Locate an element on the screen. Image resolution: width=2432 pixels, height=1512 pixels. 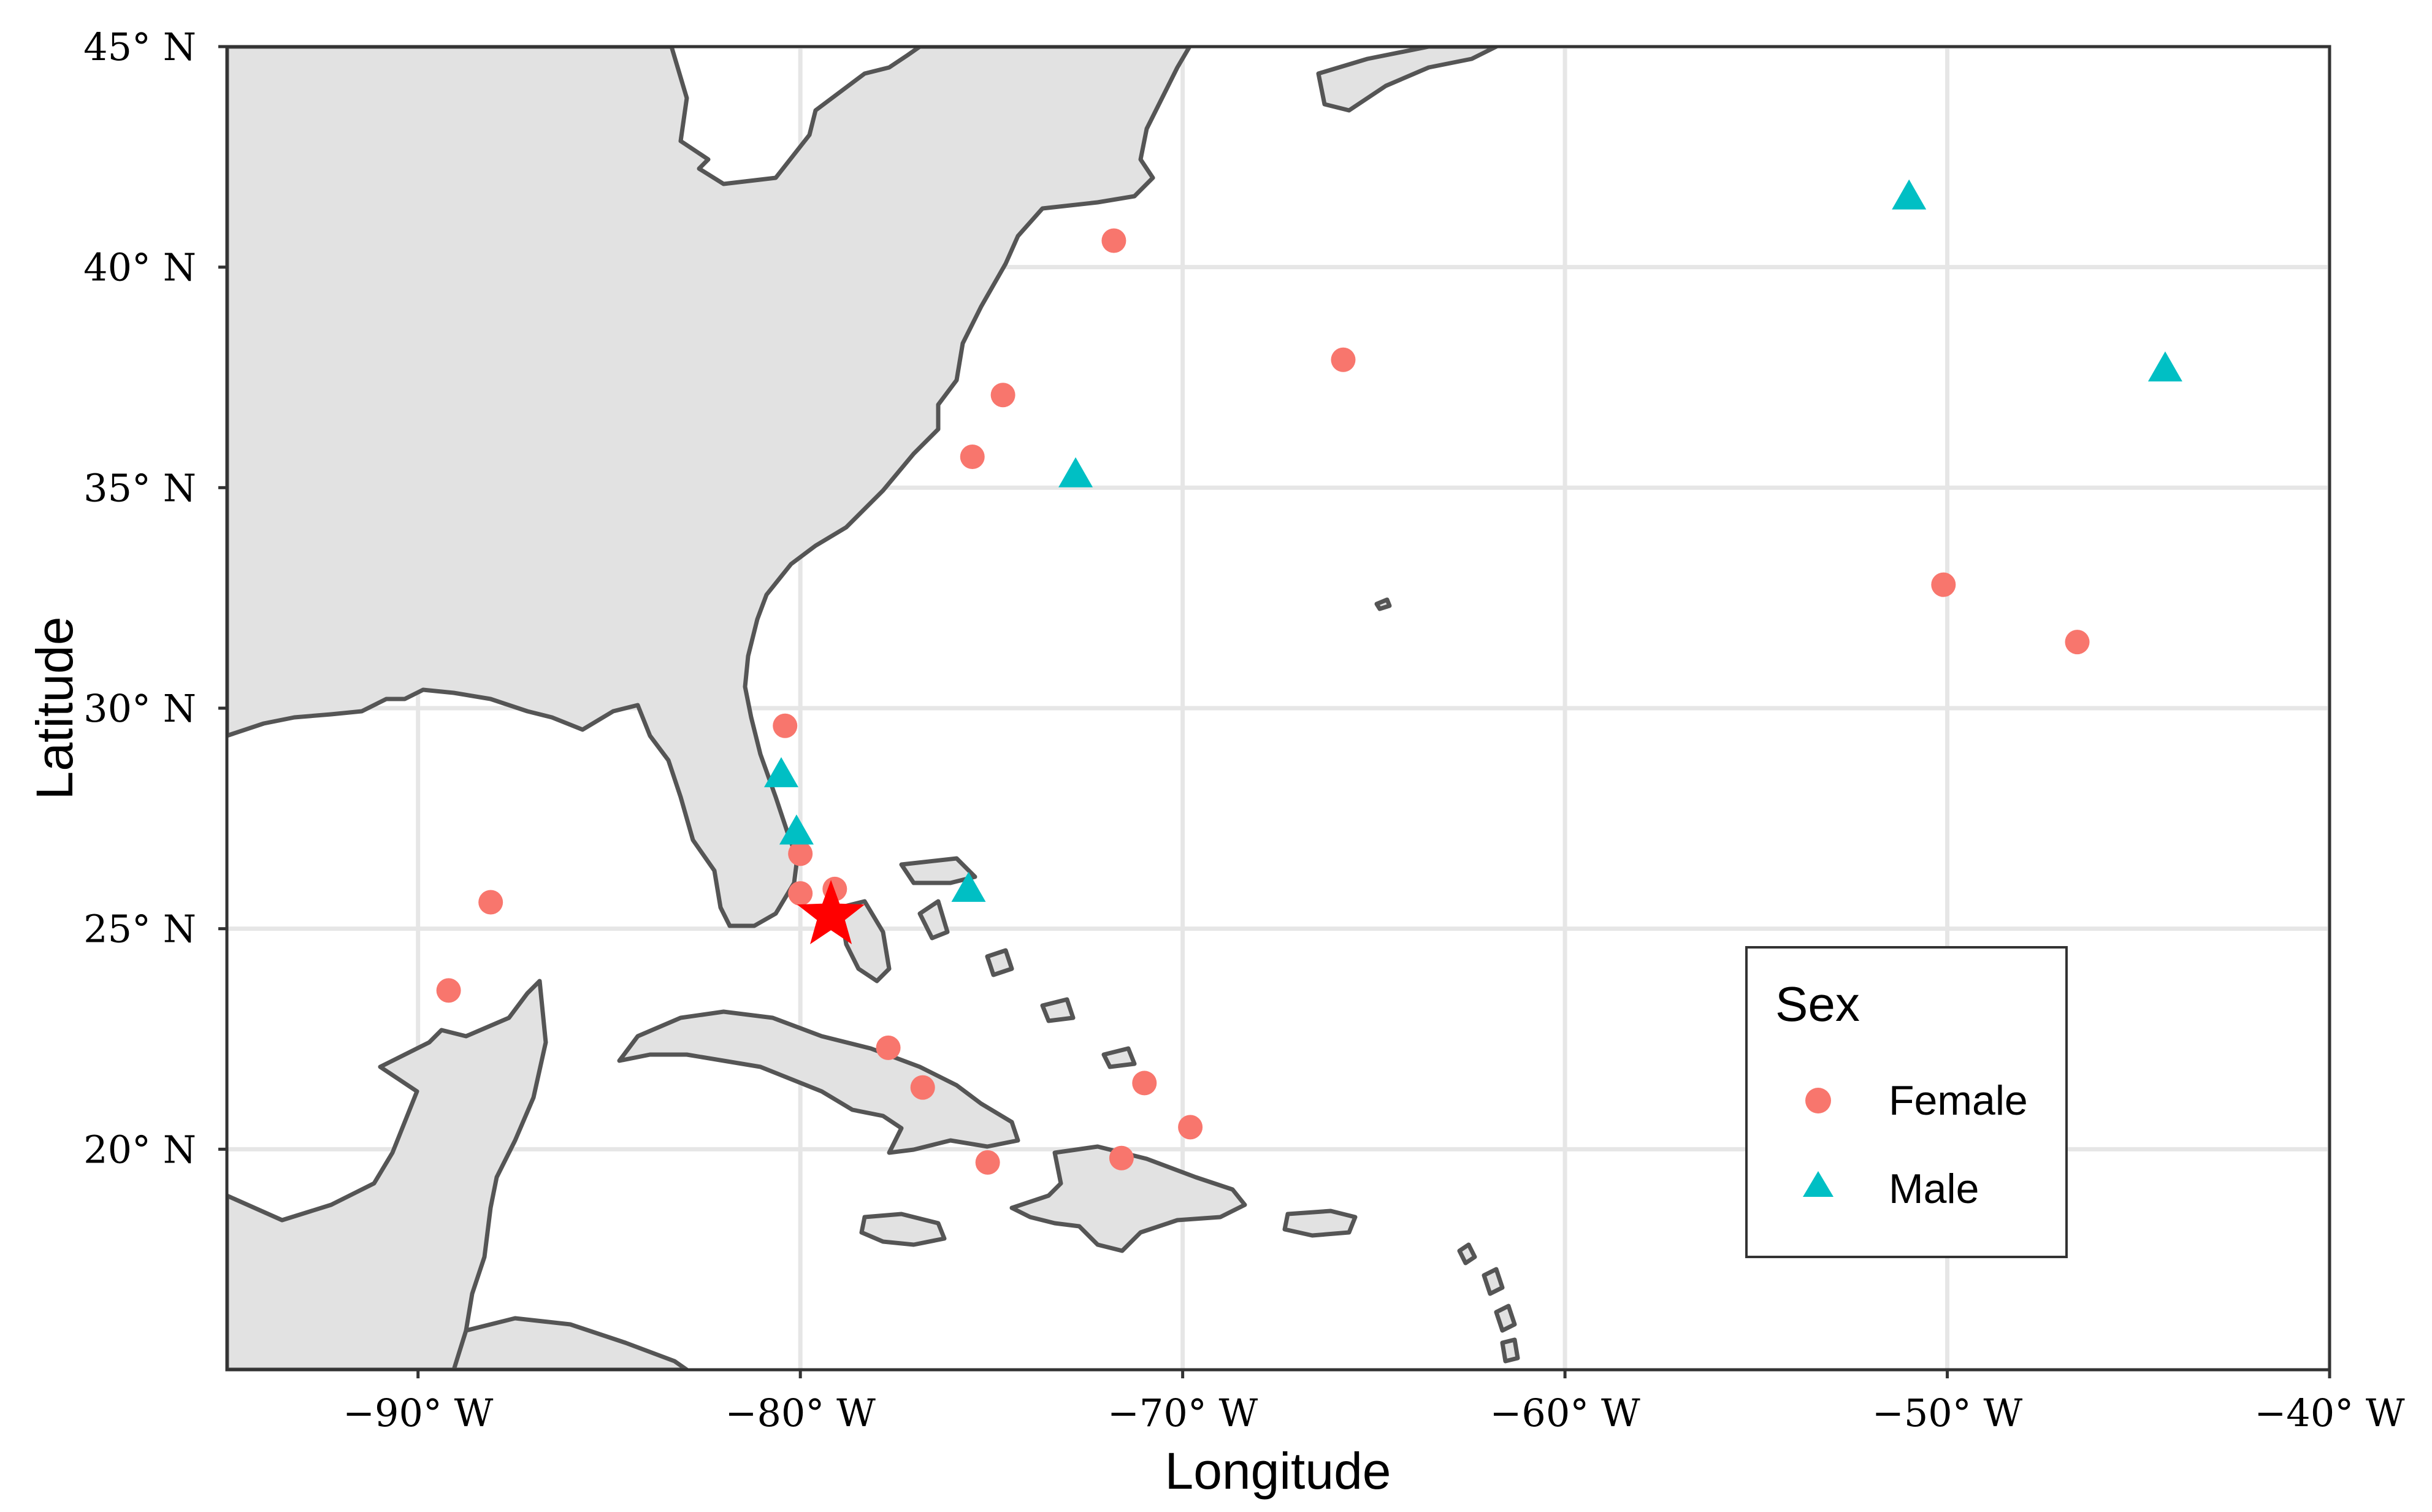
y-tick-label: 35° N is located at coordinates (139, 487).